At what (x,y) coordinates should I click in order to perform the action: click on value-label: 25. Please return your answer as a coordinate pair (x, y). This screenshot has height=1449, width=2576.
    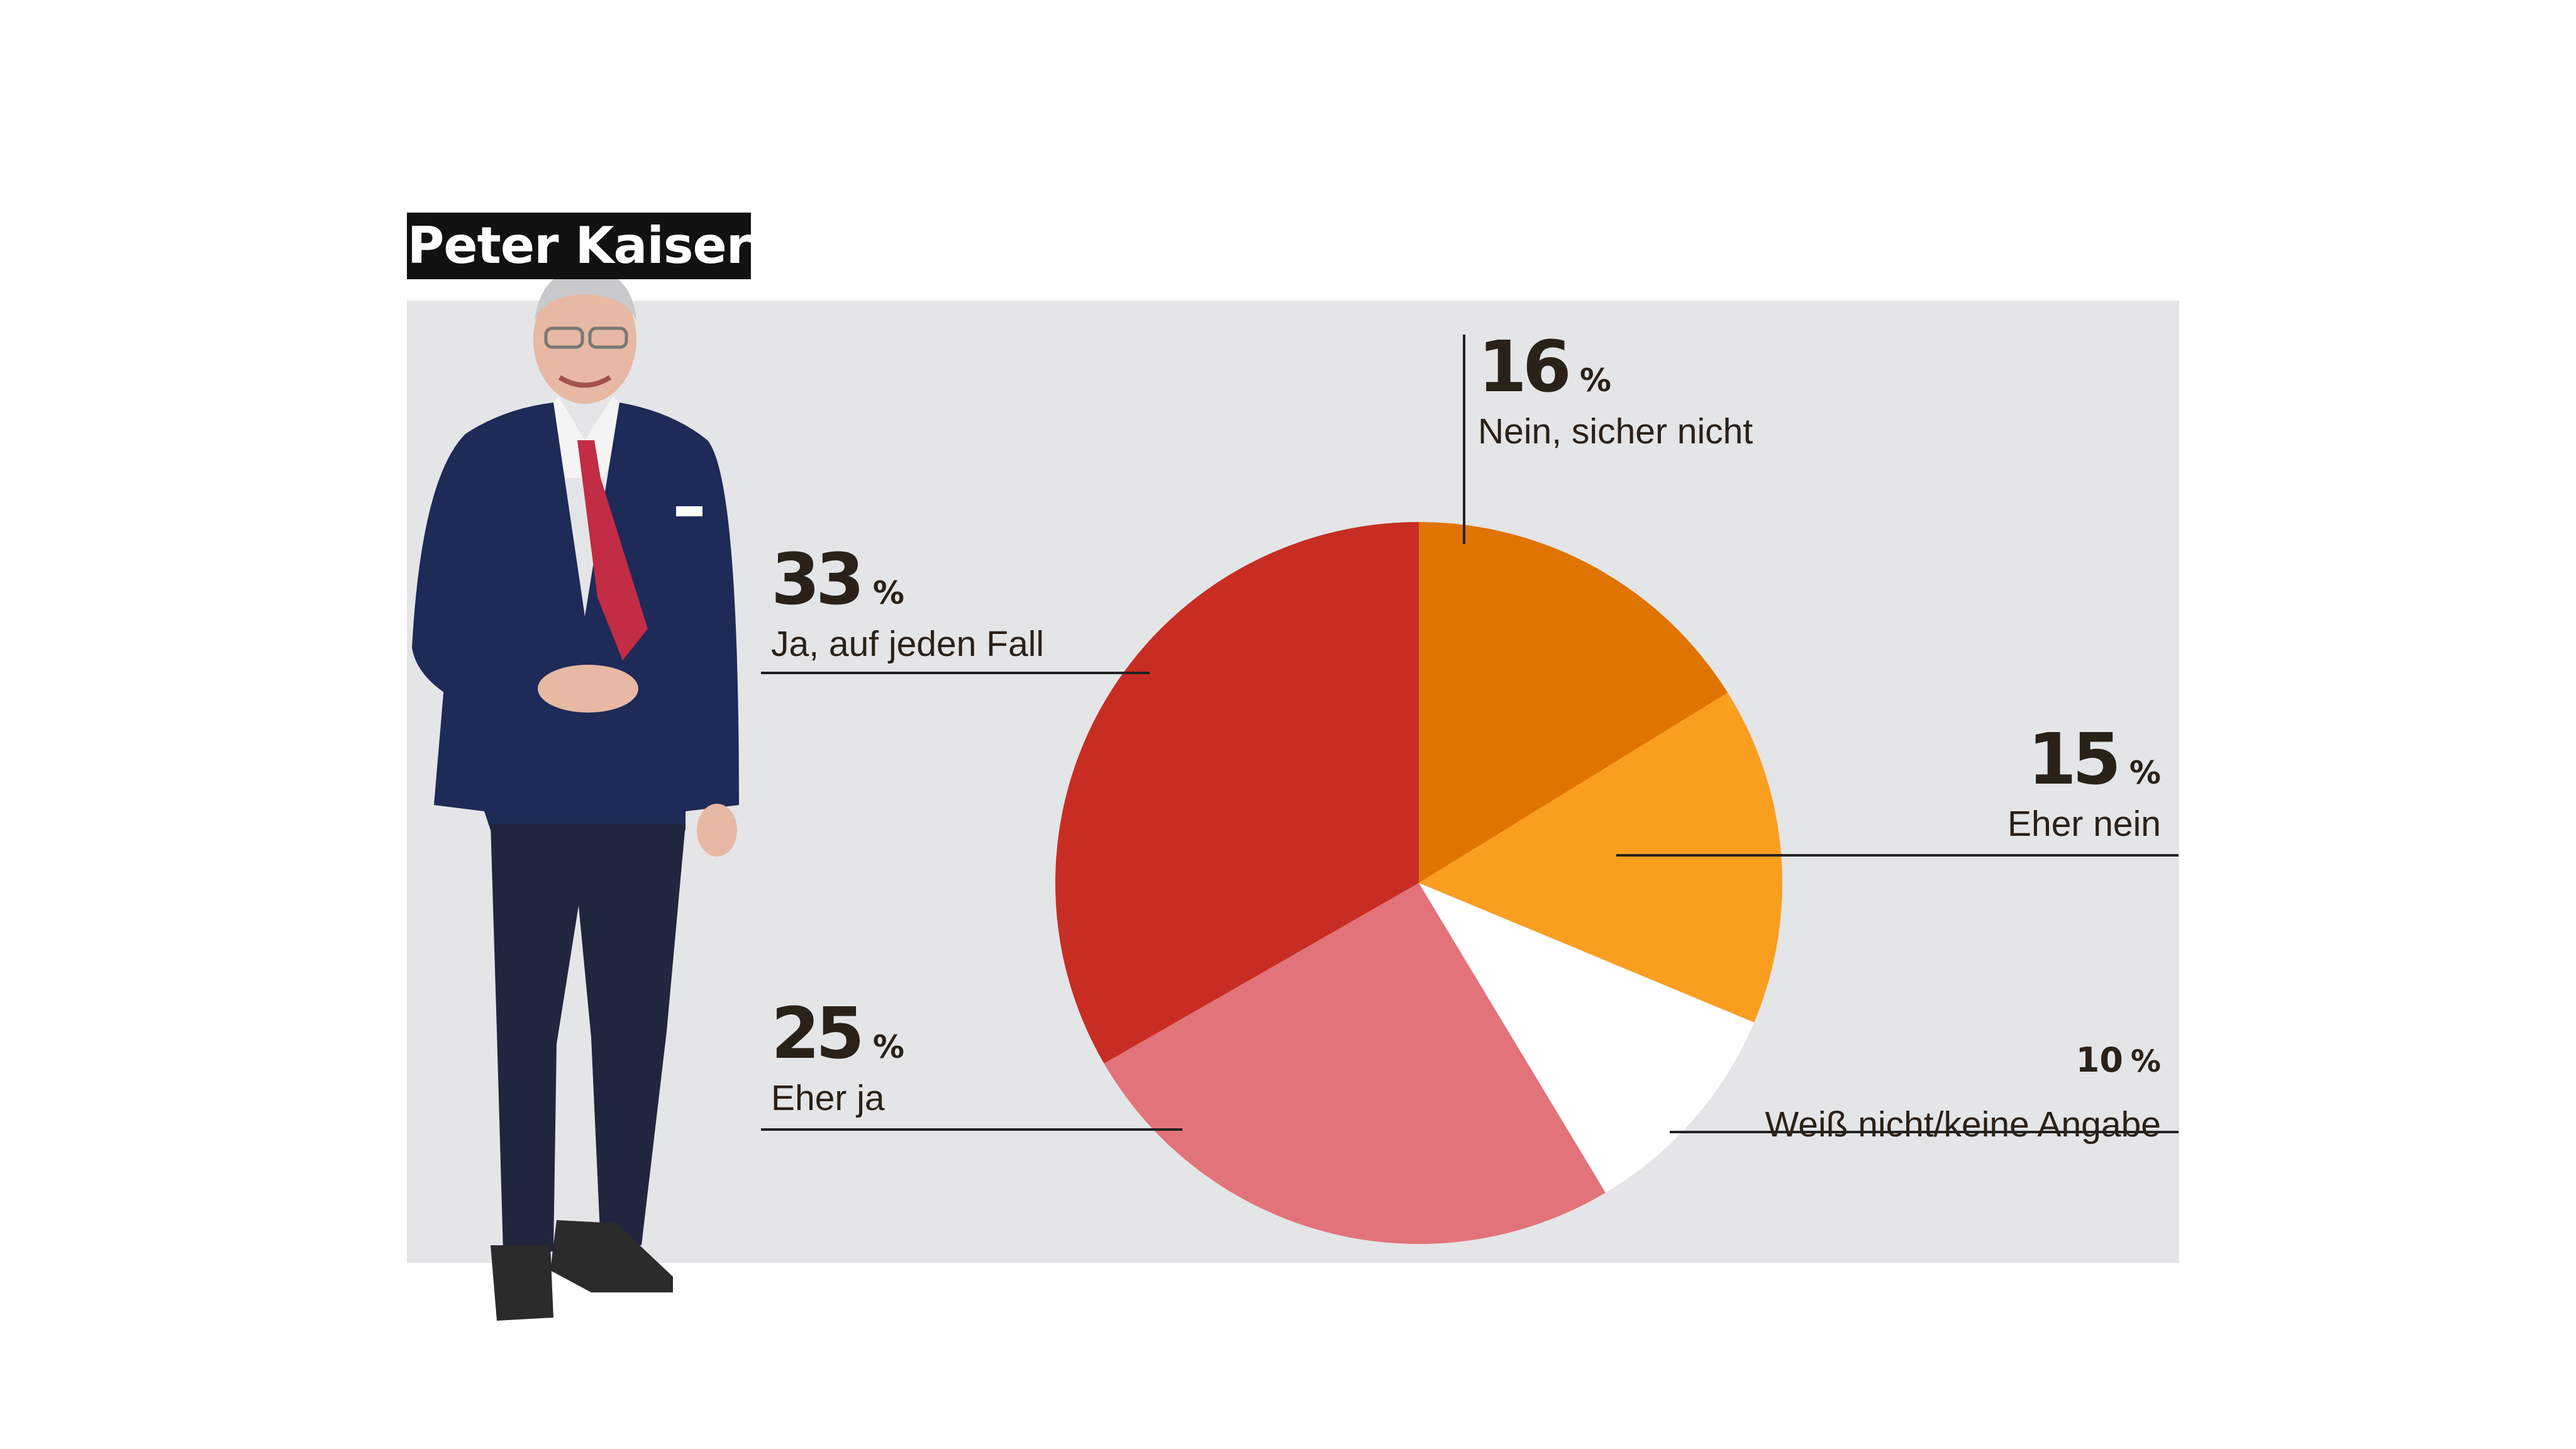
    Looking at the image, I should click on (818, 1034).